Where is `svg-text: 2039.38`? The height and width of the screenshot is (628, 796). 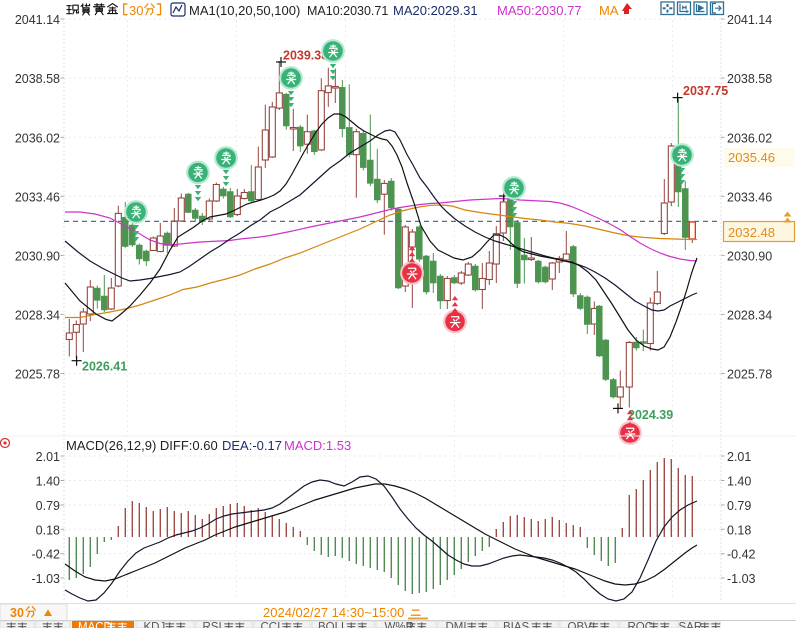
svg-text: 2039.38 is located at coordinates (305, 56).